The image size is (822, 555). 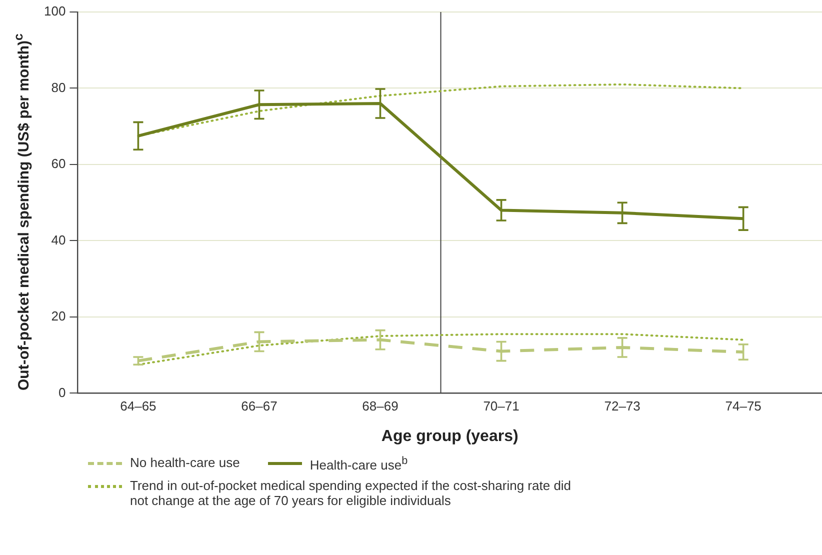 What do you see at coordinates (58, 316) in the screenshot?
I see `y-tick-label: 20` at bounding box center [58, 316].